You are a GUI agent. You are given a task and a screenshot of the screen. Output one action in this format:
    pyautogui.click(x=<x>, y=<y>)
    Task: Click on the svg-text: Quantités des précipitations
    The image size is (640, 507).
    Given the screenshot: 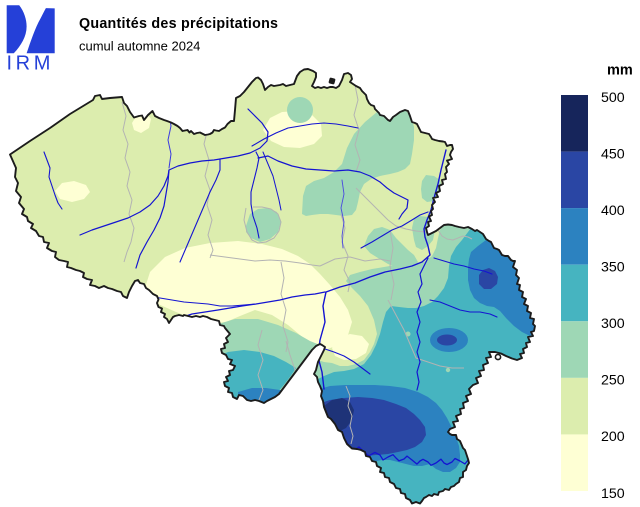 What is the action you would take?
    pyautogui.click(x=178, y=24)
    